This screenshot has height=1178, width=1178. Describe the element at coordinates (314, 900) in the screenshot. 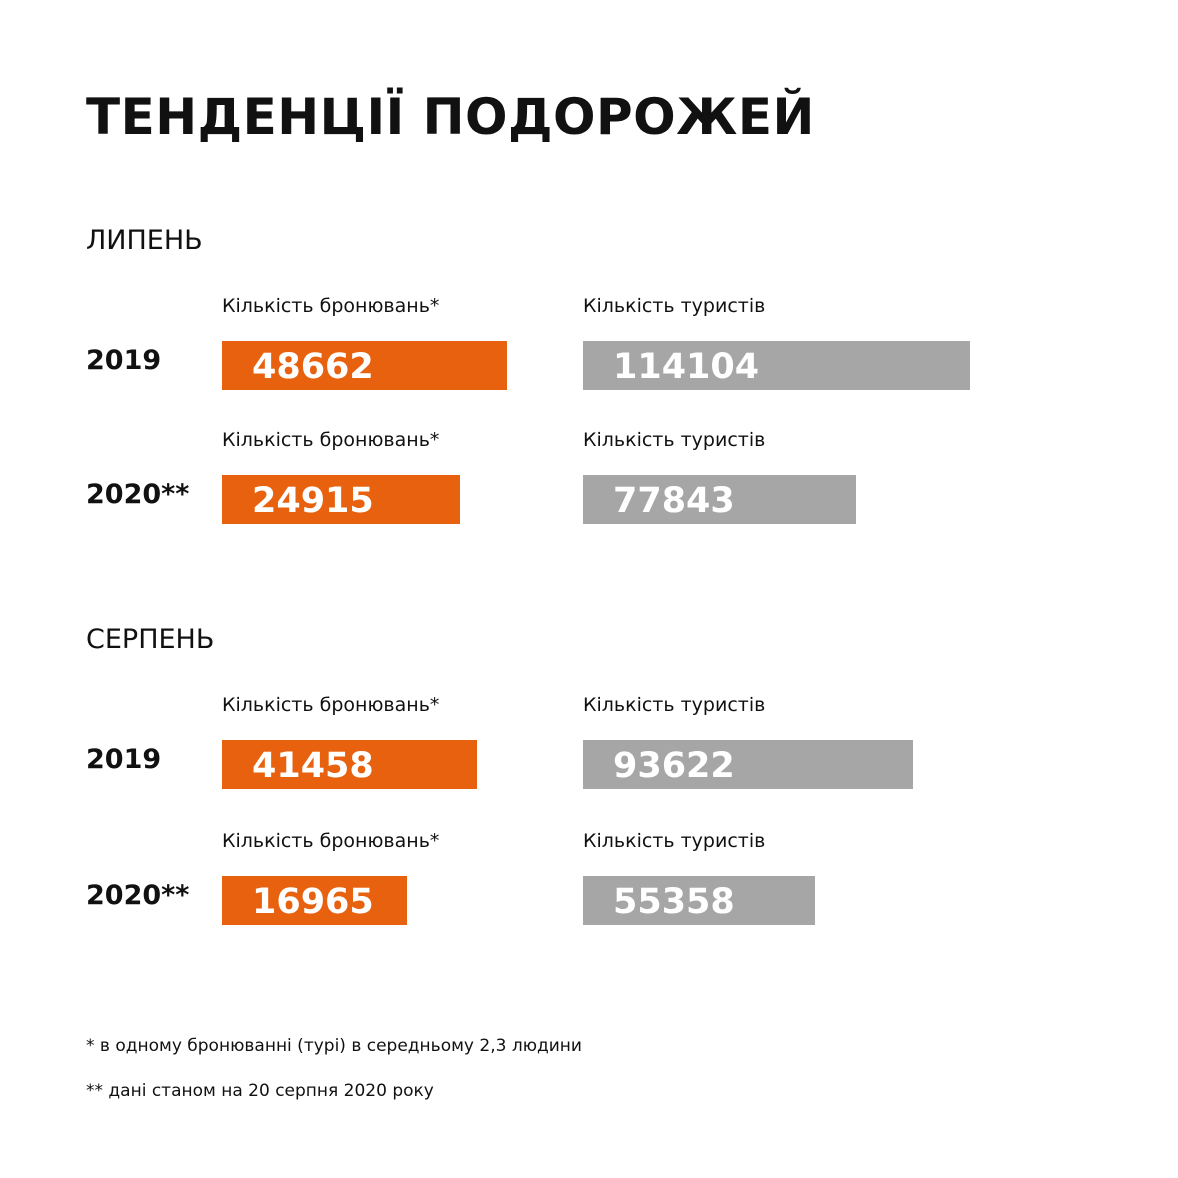

I see `bookings-bar: 16965` at that location.